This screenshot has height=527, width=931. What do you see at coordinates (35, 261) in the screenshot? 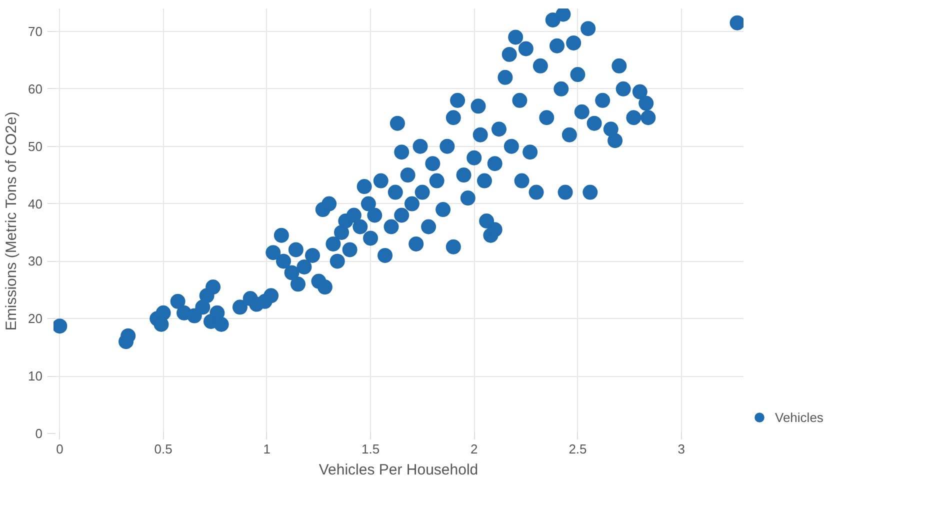
I see `y-tick-label: 30` at bounding box center [35, 261].